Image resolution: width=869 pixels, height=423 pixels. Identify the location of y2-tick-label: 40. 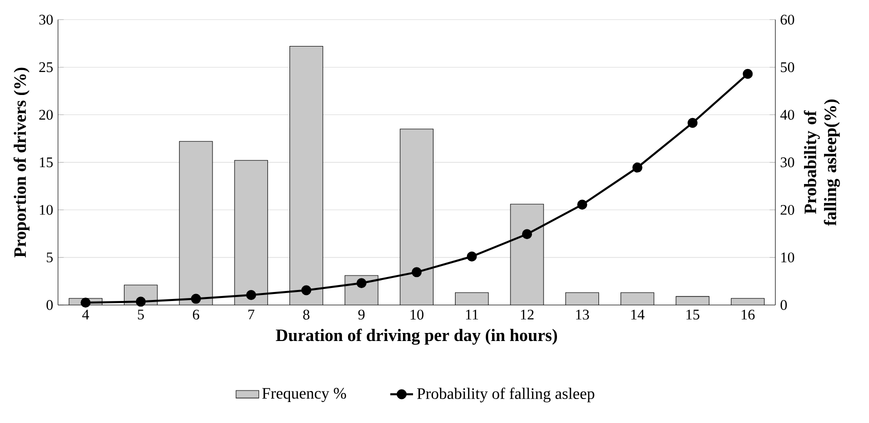
(787, 115).